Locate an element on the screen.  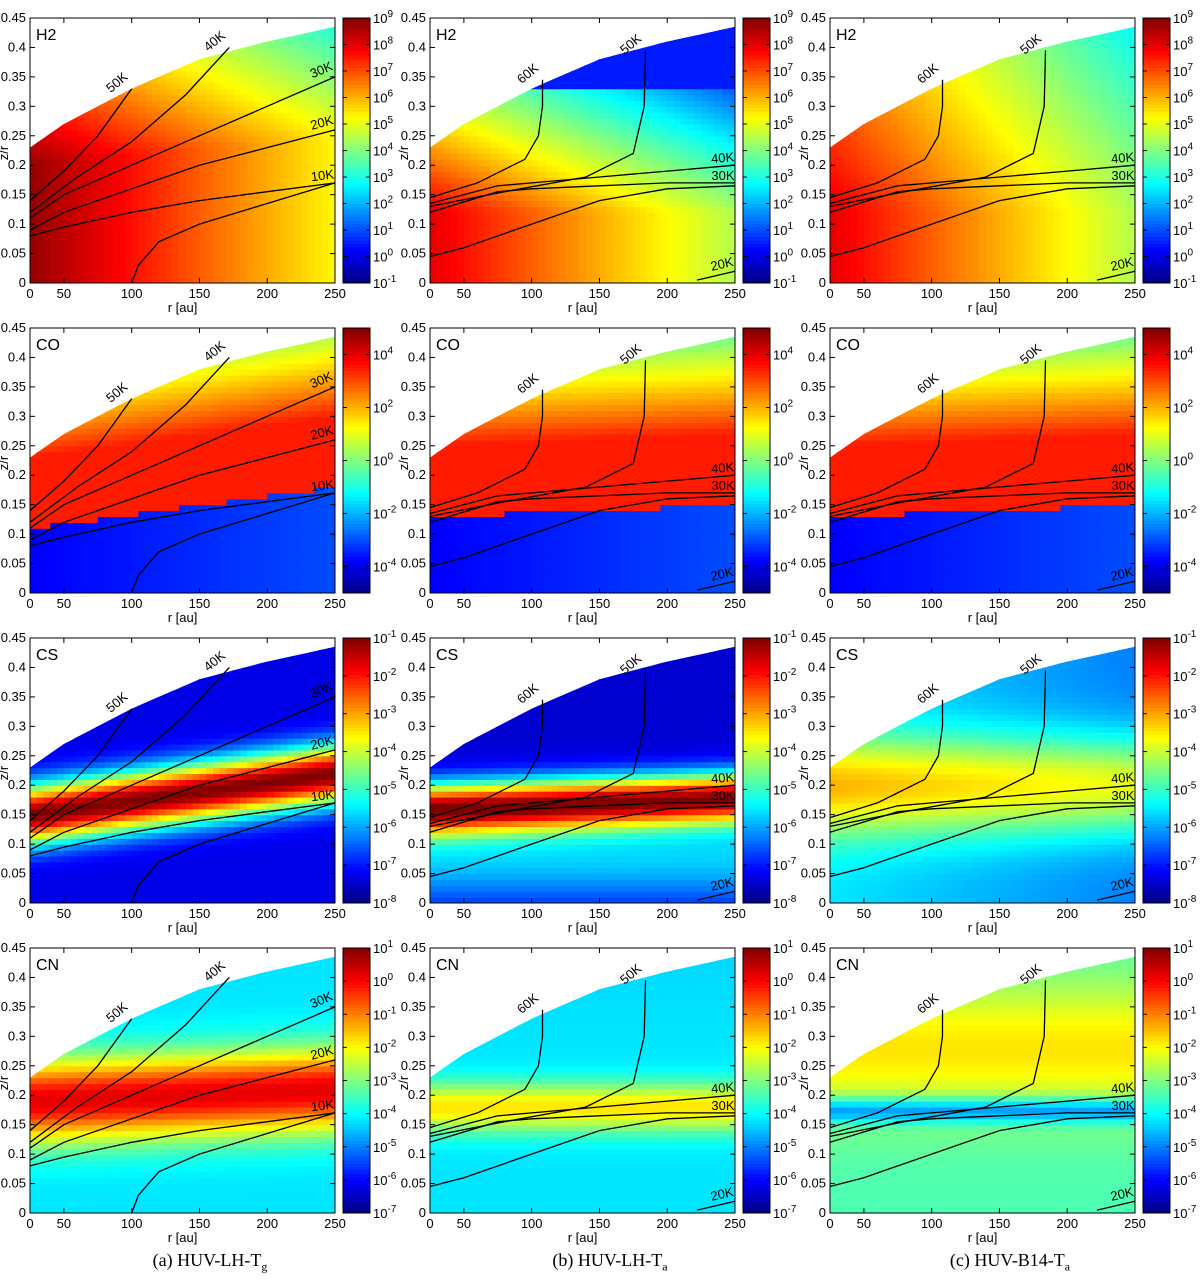
species-label: CO is located at coordinates (448, 345).